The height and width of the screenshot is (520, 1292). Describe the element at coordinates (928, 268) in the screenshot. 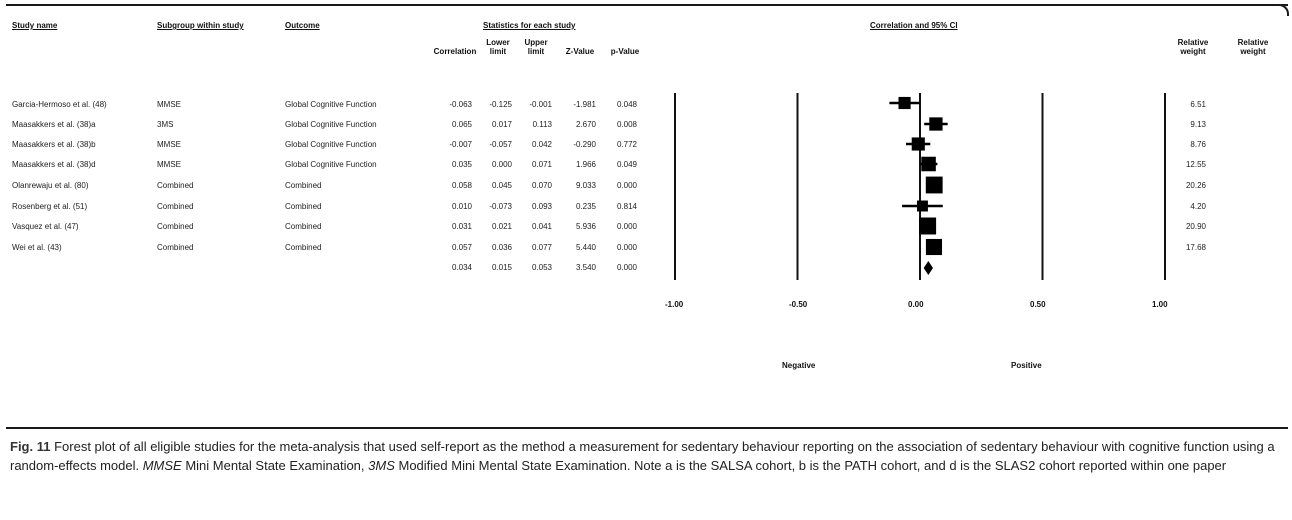

I see `summary-diamond` at that location.